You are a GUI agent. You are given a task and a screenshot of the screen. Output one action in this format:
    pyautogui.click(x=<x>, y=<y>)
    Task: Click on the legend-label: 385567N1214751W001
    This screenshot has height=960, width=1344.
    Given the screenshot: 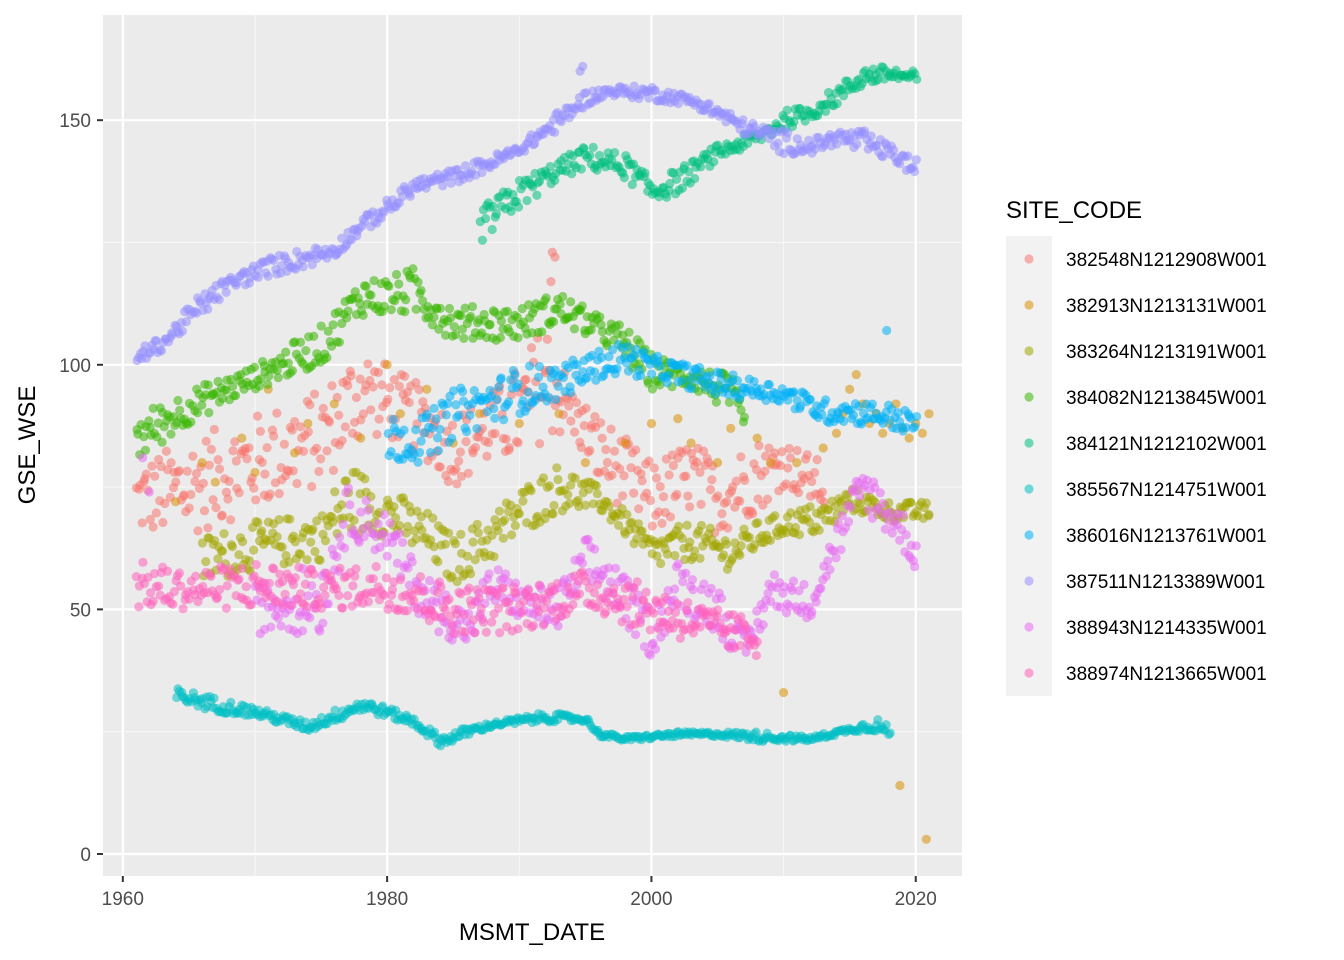 What is the action you would take?
    pyautogui.click(x=1166, y=490)
    